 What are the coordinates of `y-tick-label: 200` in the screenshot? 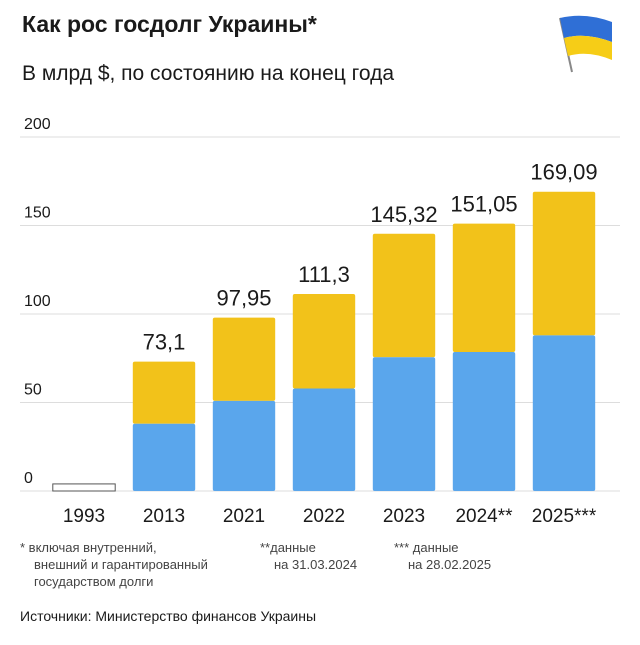 It's located at (37, 124).